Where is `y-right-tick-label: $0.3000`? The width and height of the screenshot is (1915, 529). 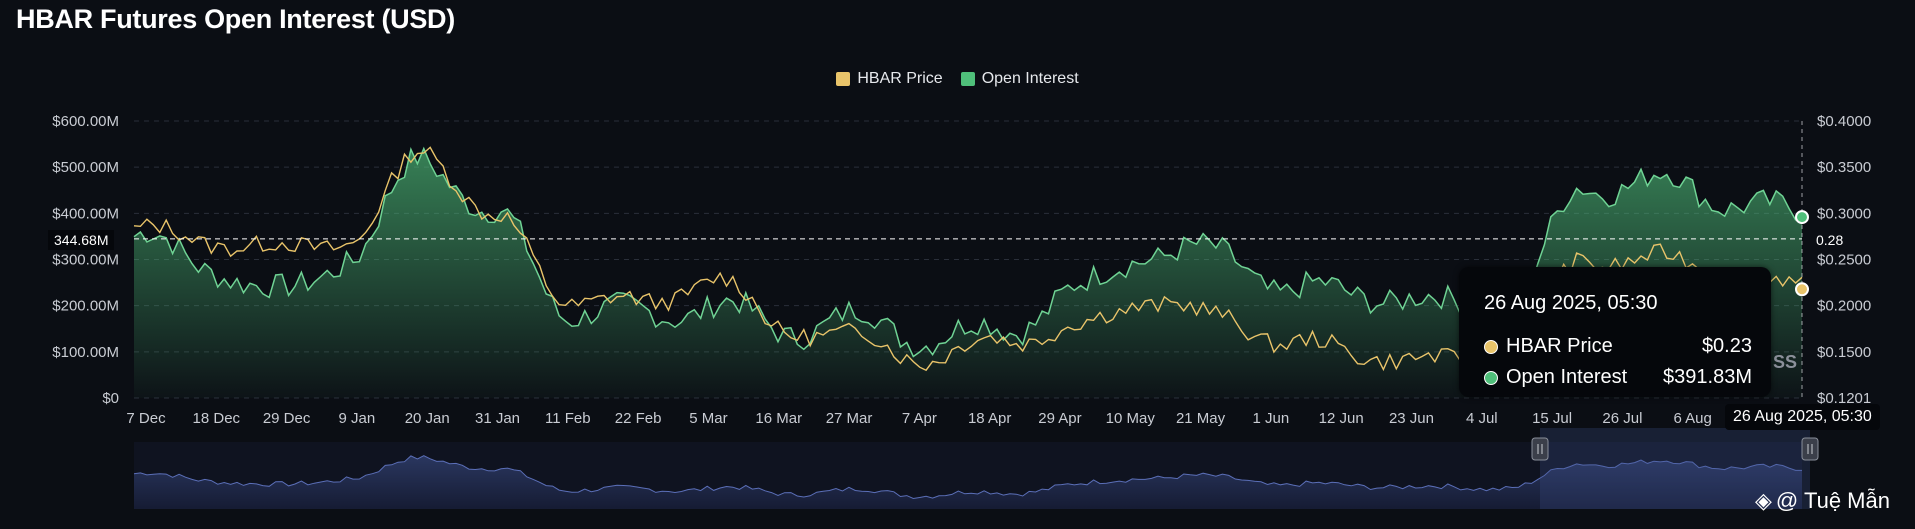 y-right-tick-label: $0.3000 is located at coordinates (1844, 213).